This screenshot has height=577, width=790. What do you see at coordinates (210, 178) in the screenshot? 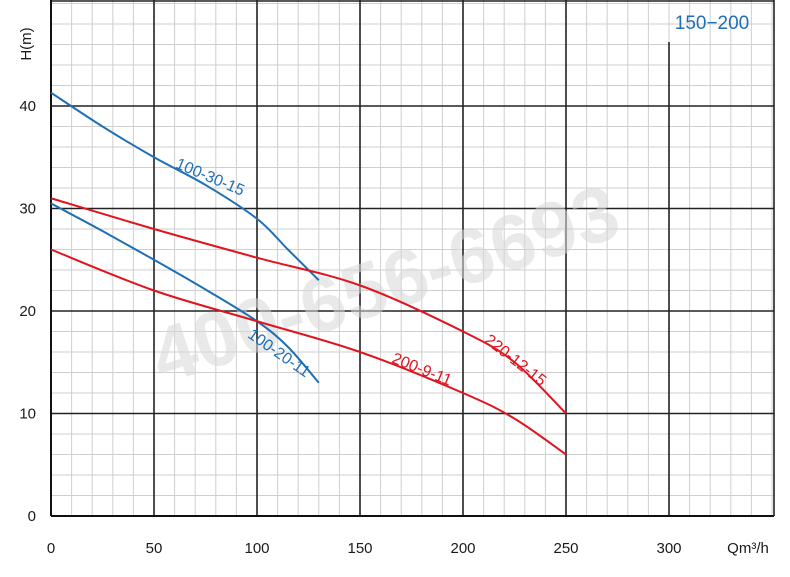
I see `series-label-100-30-15: 100-30-15` at bounding box center [210, 178].